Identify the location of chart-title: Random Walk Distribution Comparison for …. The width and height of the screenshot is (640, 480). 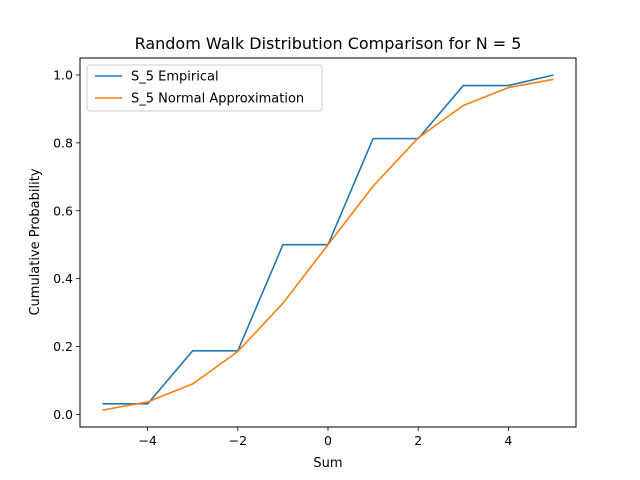
(328, 43).